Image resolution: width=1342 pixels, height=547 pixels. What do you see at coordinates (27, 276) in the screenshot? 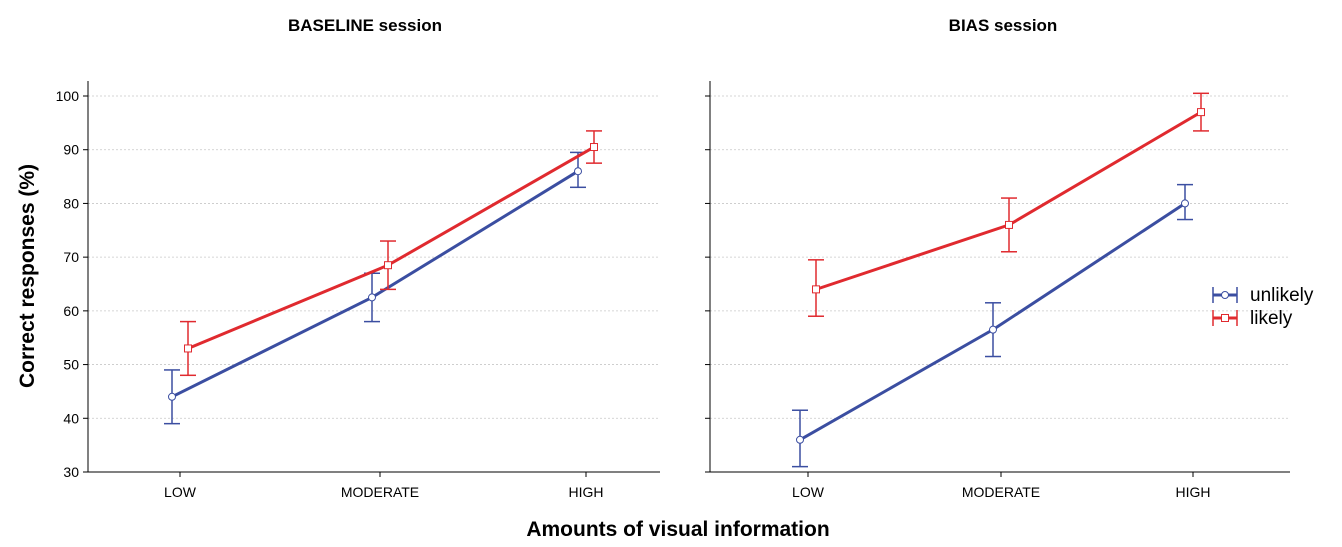
I see `y-axis-label: Correct responses (%)` at bounding box center [27, 276].